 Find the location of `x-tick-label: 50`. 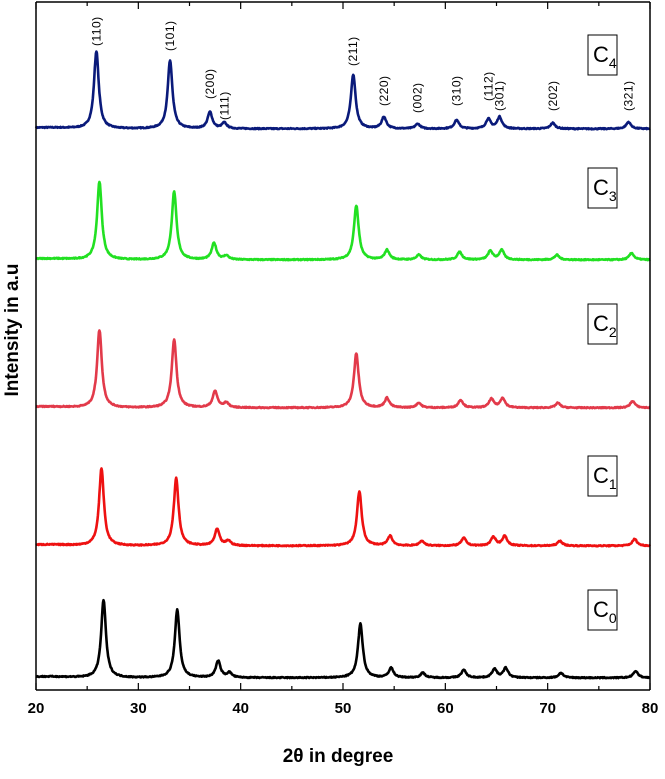

x-tick-label: 50 is located at coordinates (343, 708).